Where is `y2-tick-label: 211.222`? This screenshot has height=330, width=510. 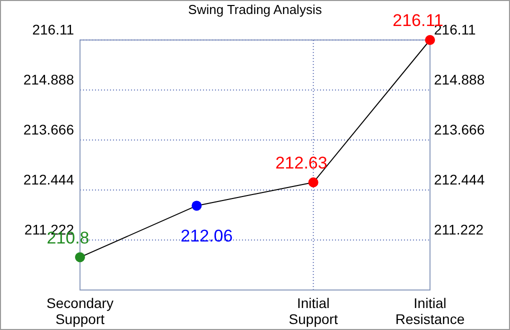
y2-tick-label: 211.222 is located at coordinates (459, 229).